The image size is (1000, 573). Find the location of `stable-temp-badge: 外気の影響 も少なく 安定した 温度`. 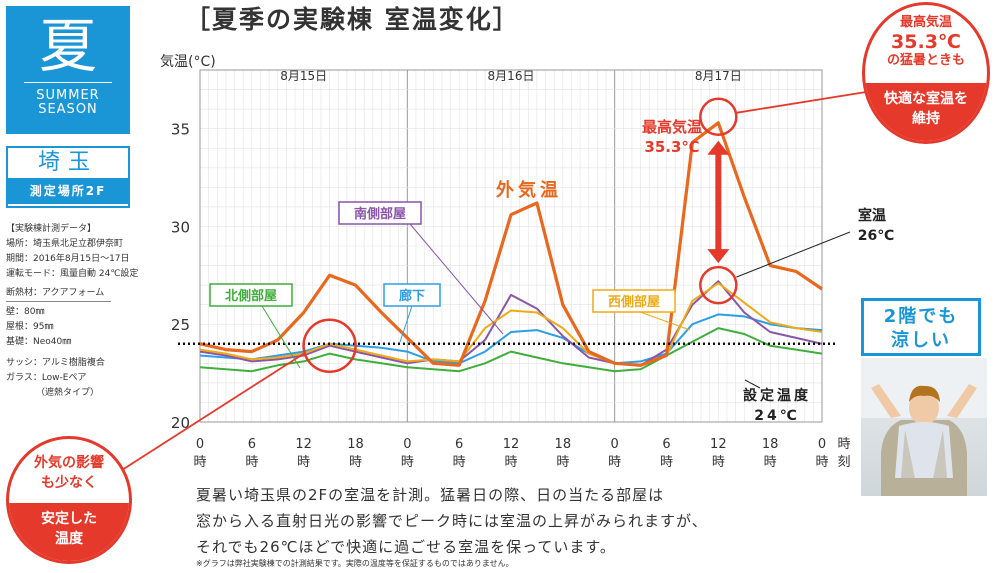

stable-temp-badge: 外気の影響 も少なく 安定した 温度 is located at coordinates (69, 500).